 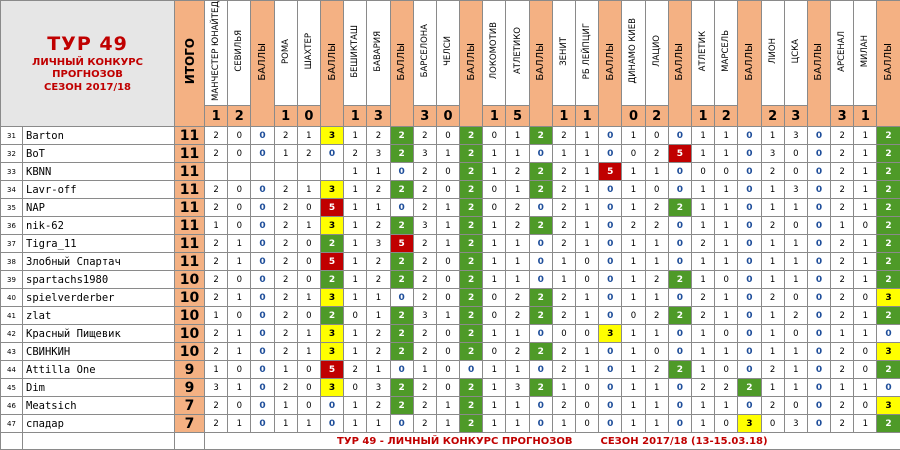 What do you see at coordinates (12, 154) in the screenshot?
I see `row-number: 32` at bounding box center [12, 154].